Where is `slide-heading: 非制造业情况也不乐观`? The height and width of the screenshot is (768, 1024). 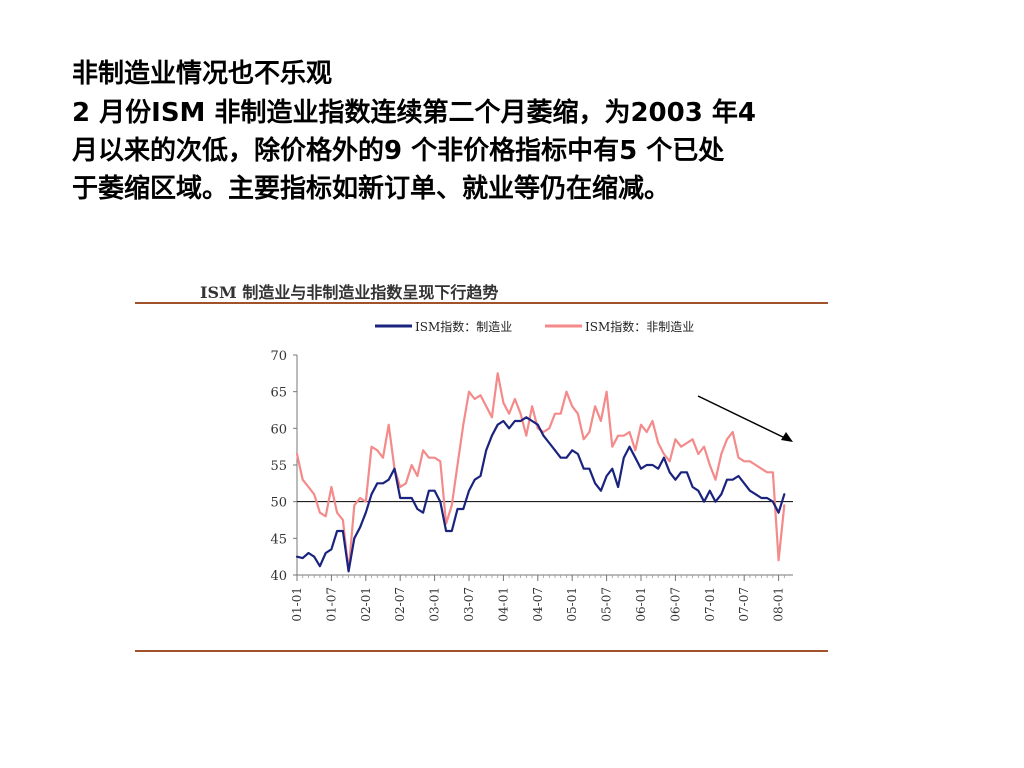 slide-heading: 非制造业情况也不乐观 is located at coordinates (202, 74).